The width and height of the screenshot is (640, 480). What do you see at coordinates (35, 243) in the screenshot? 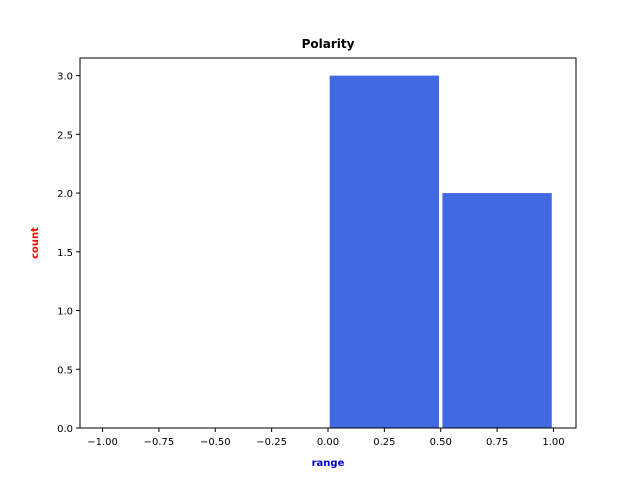
I see `y-axis-label: count` at bounding box center [35, 243].